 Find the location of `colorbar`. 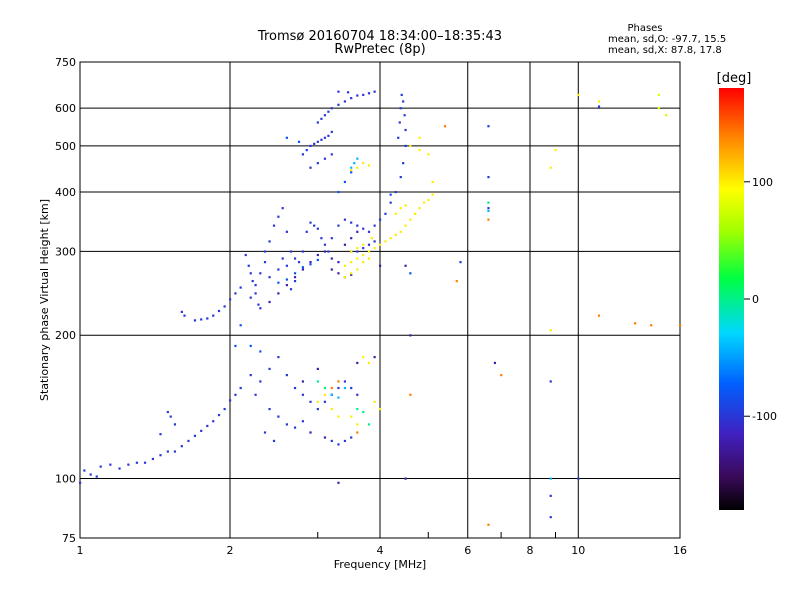

colorbar is located at coordinates (731, 299).